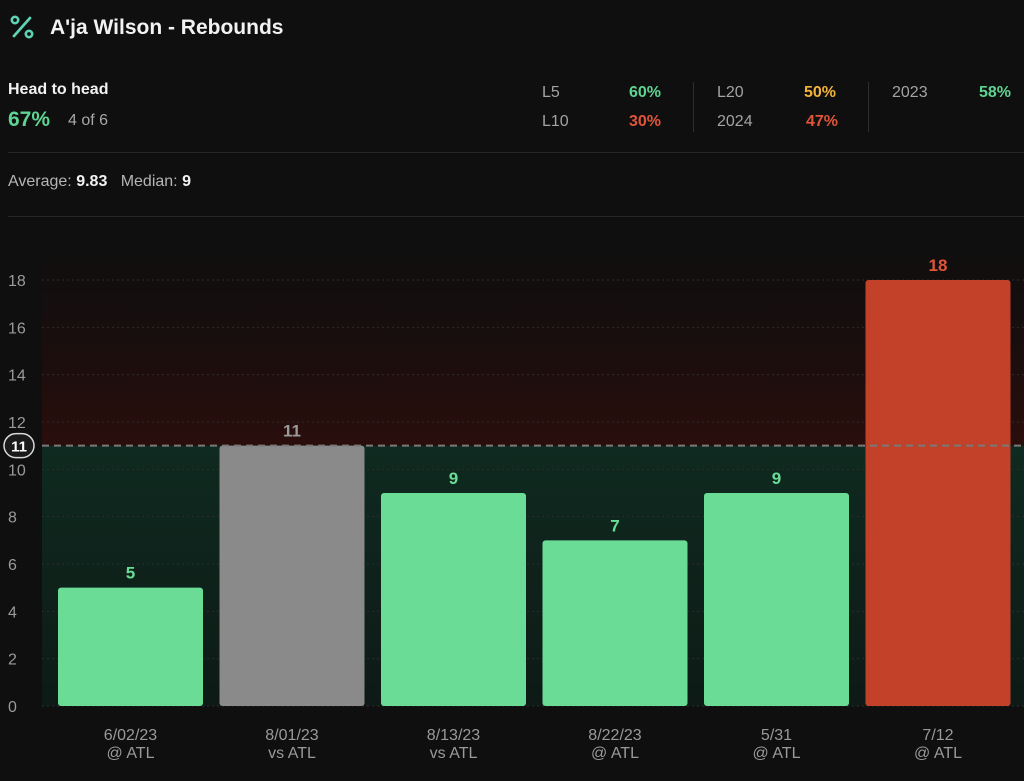 This screenshot has width=1024, height=781. I want to click on x-tick-date: 6/02/23, so click(130, 735).